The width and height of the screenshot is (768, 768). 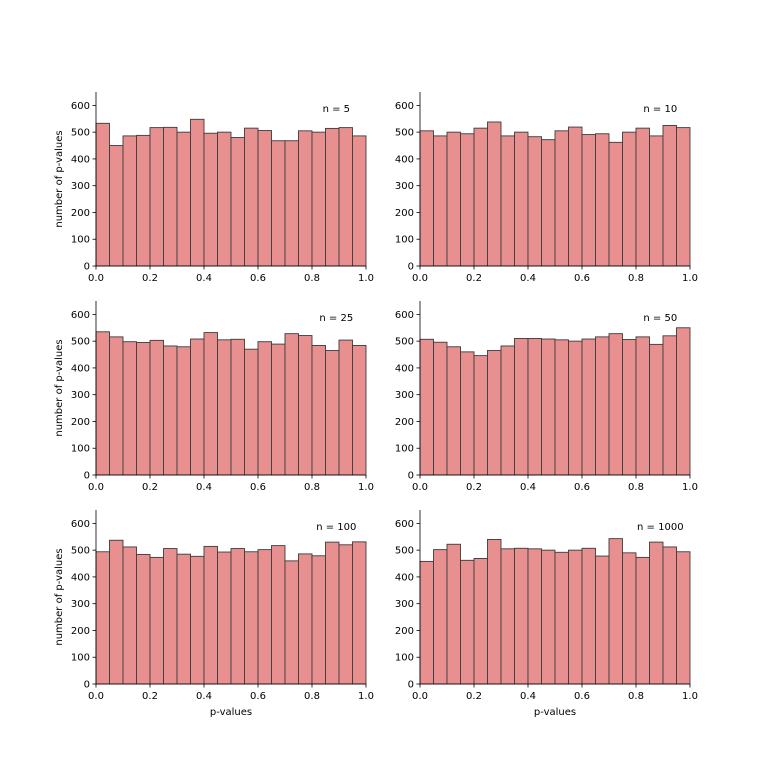 What do you see at coordinates (660, 318) in the screenshot?
I see `sample-size-annotation: n = 50` at bounding box center [660, 318].